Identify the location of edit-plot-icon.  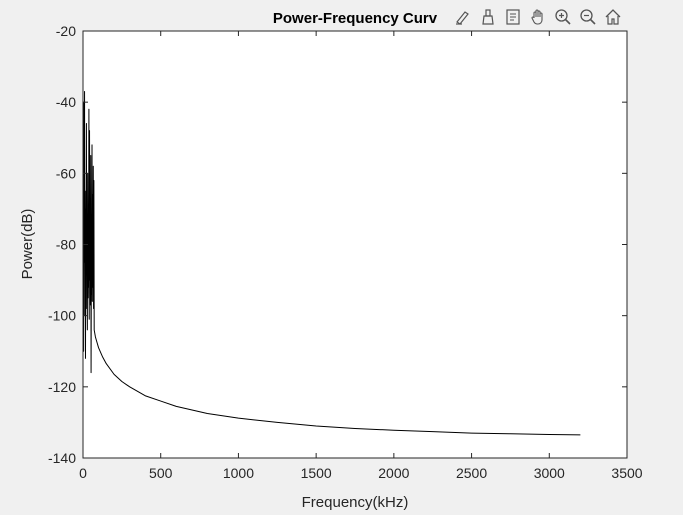
(462, 18).